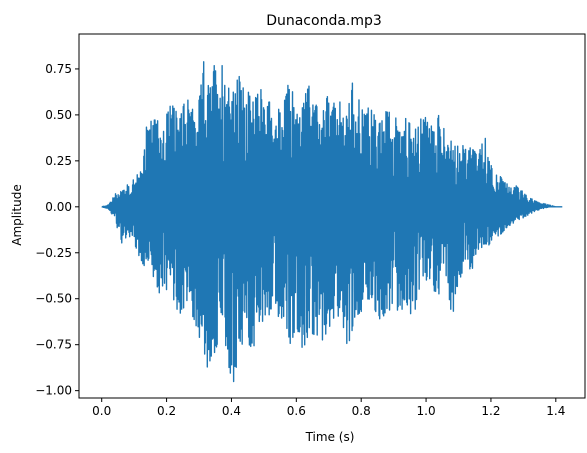 The image size is (587, 453). What do you see at coordinates (490, 411) in the screenshot?
I see `x-tick-label: 1.2` at bounding box center [490, 411].